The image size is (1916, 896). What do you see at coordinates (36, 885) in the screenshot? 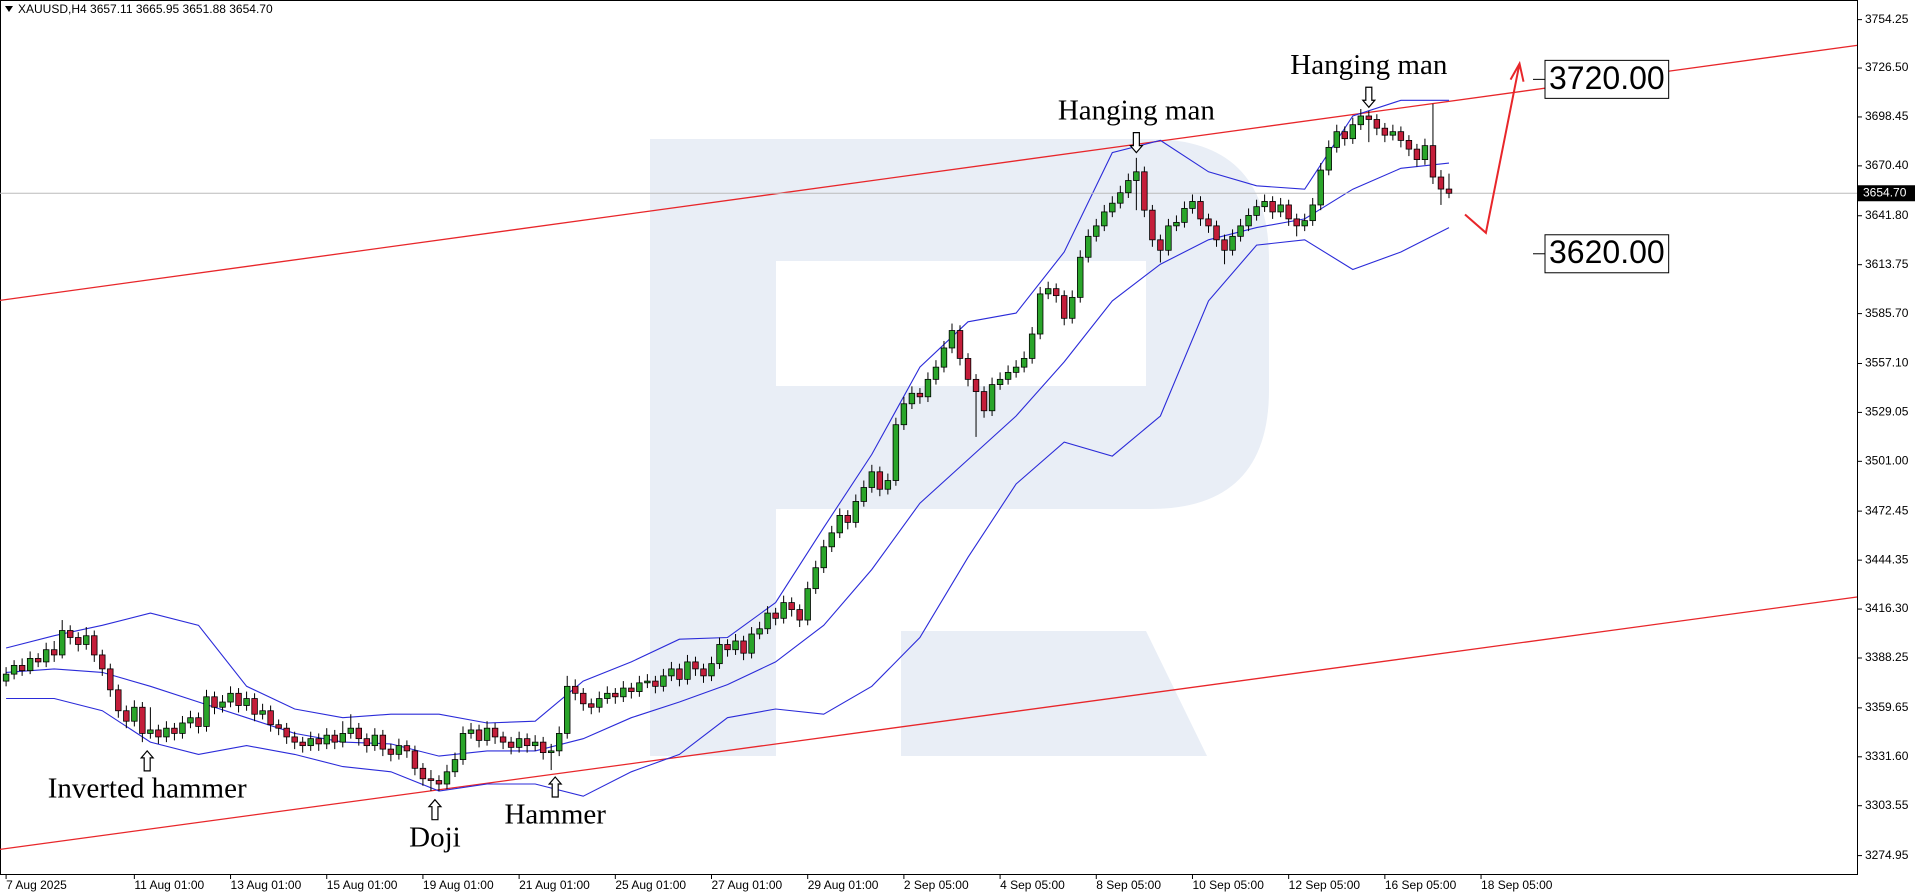
I see `x-tick-label: 7 Aug 2025` at bounding box center [36, 885].